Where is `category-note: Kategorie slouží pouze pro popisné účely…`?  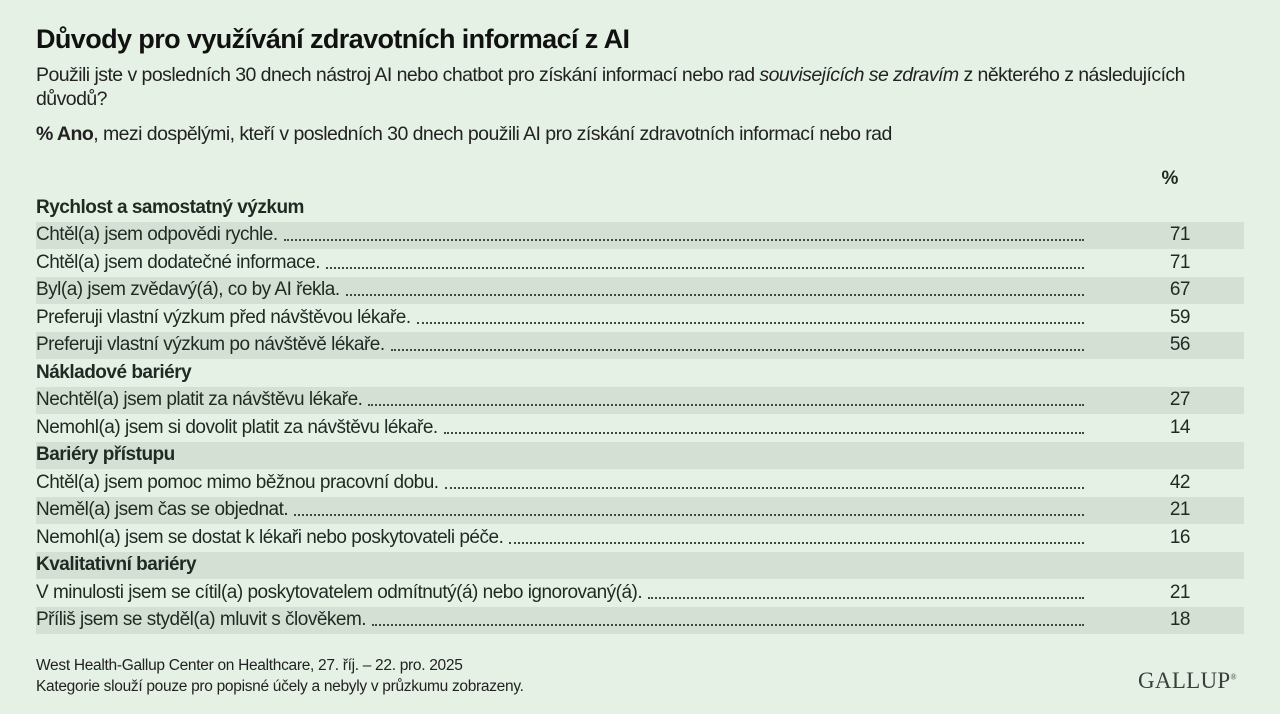
category-note: Kategorie slouží pouze pro popisné účely… is located at coordinates (280, 686).